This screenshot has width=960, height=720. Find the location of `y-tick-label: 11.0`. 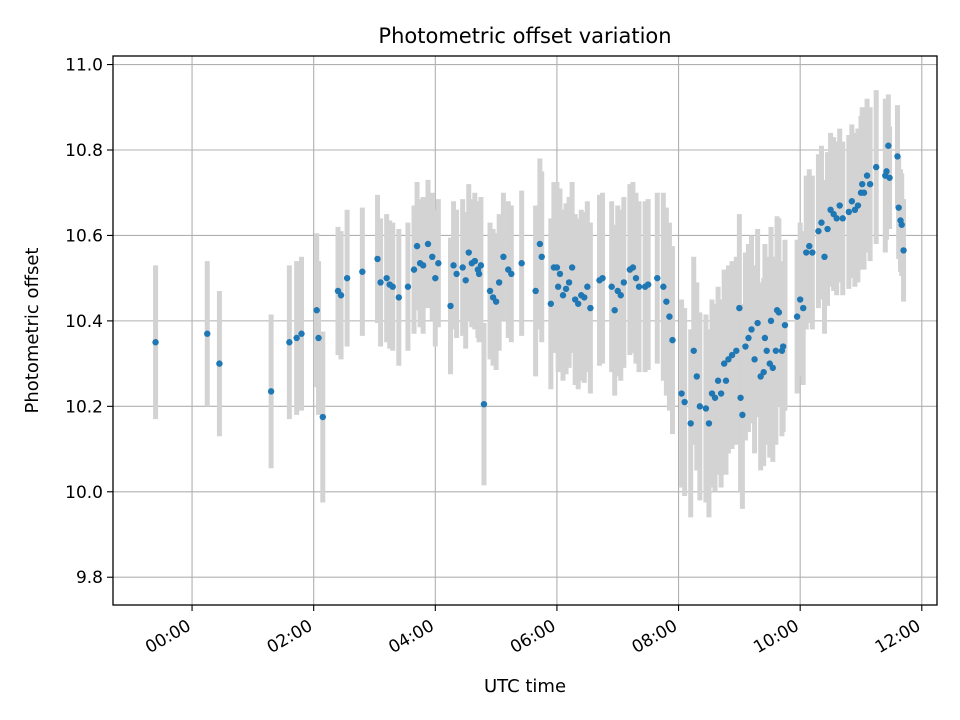

y-tick-label: 11.0 is located at coordinates (84, 66).